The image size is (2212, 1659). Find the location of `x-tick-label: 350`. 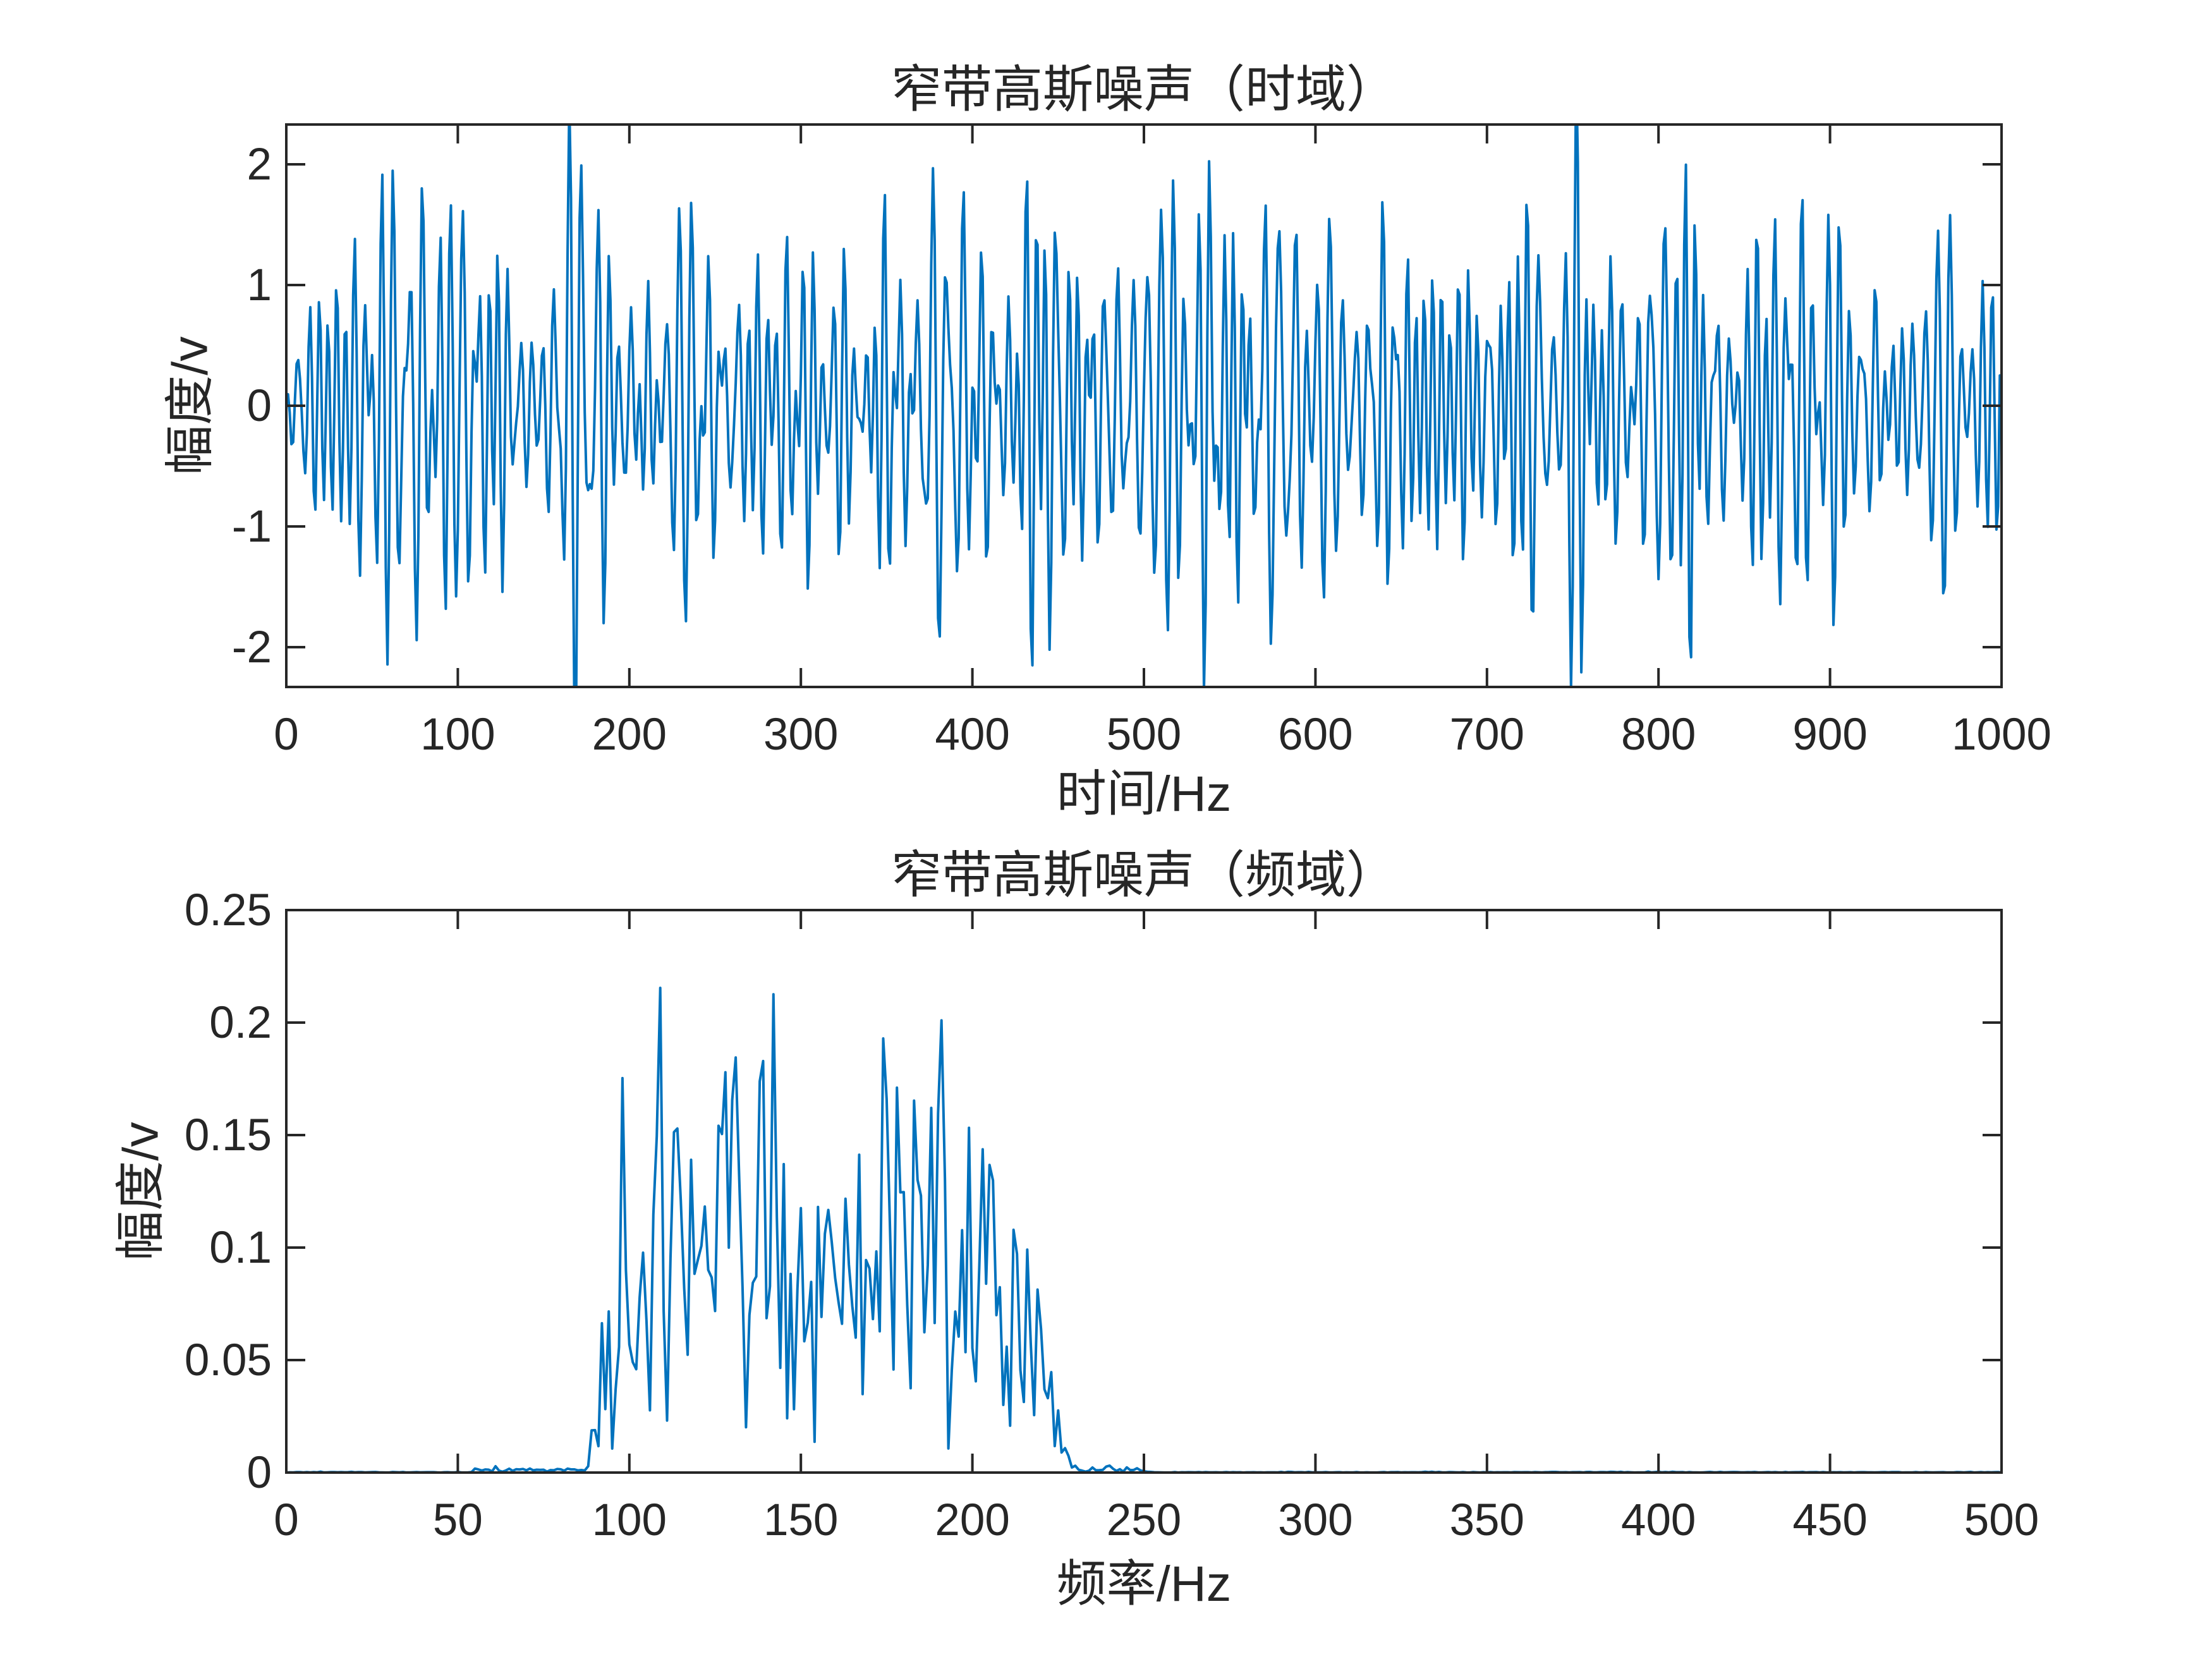

x-tick-label: 350 is located at coordinates (1487, 1520).